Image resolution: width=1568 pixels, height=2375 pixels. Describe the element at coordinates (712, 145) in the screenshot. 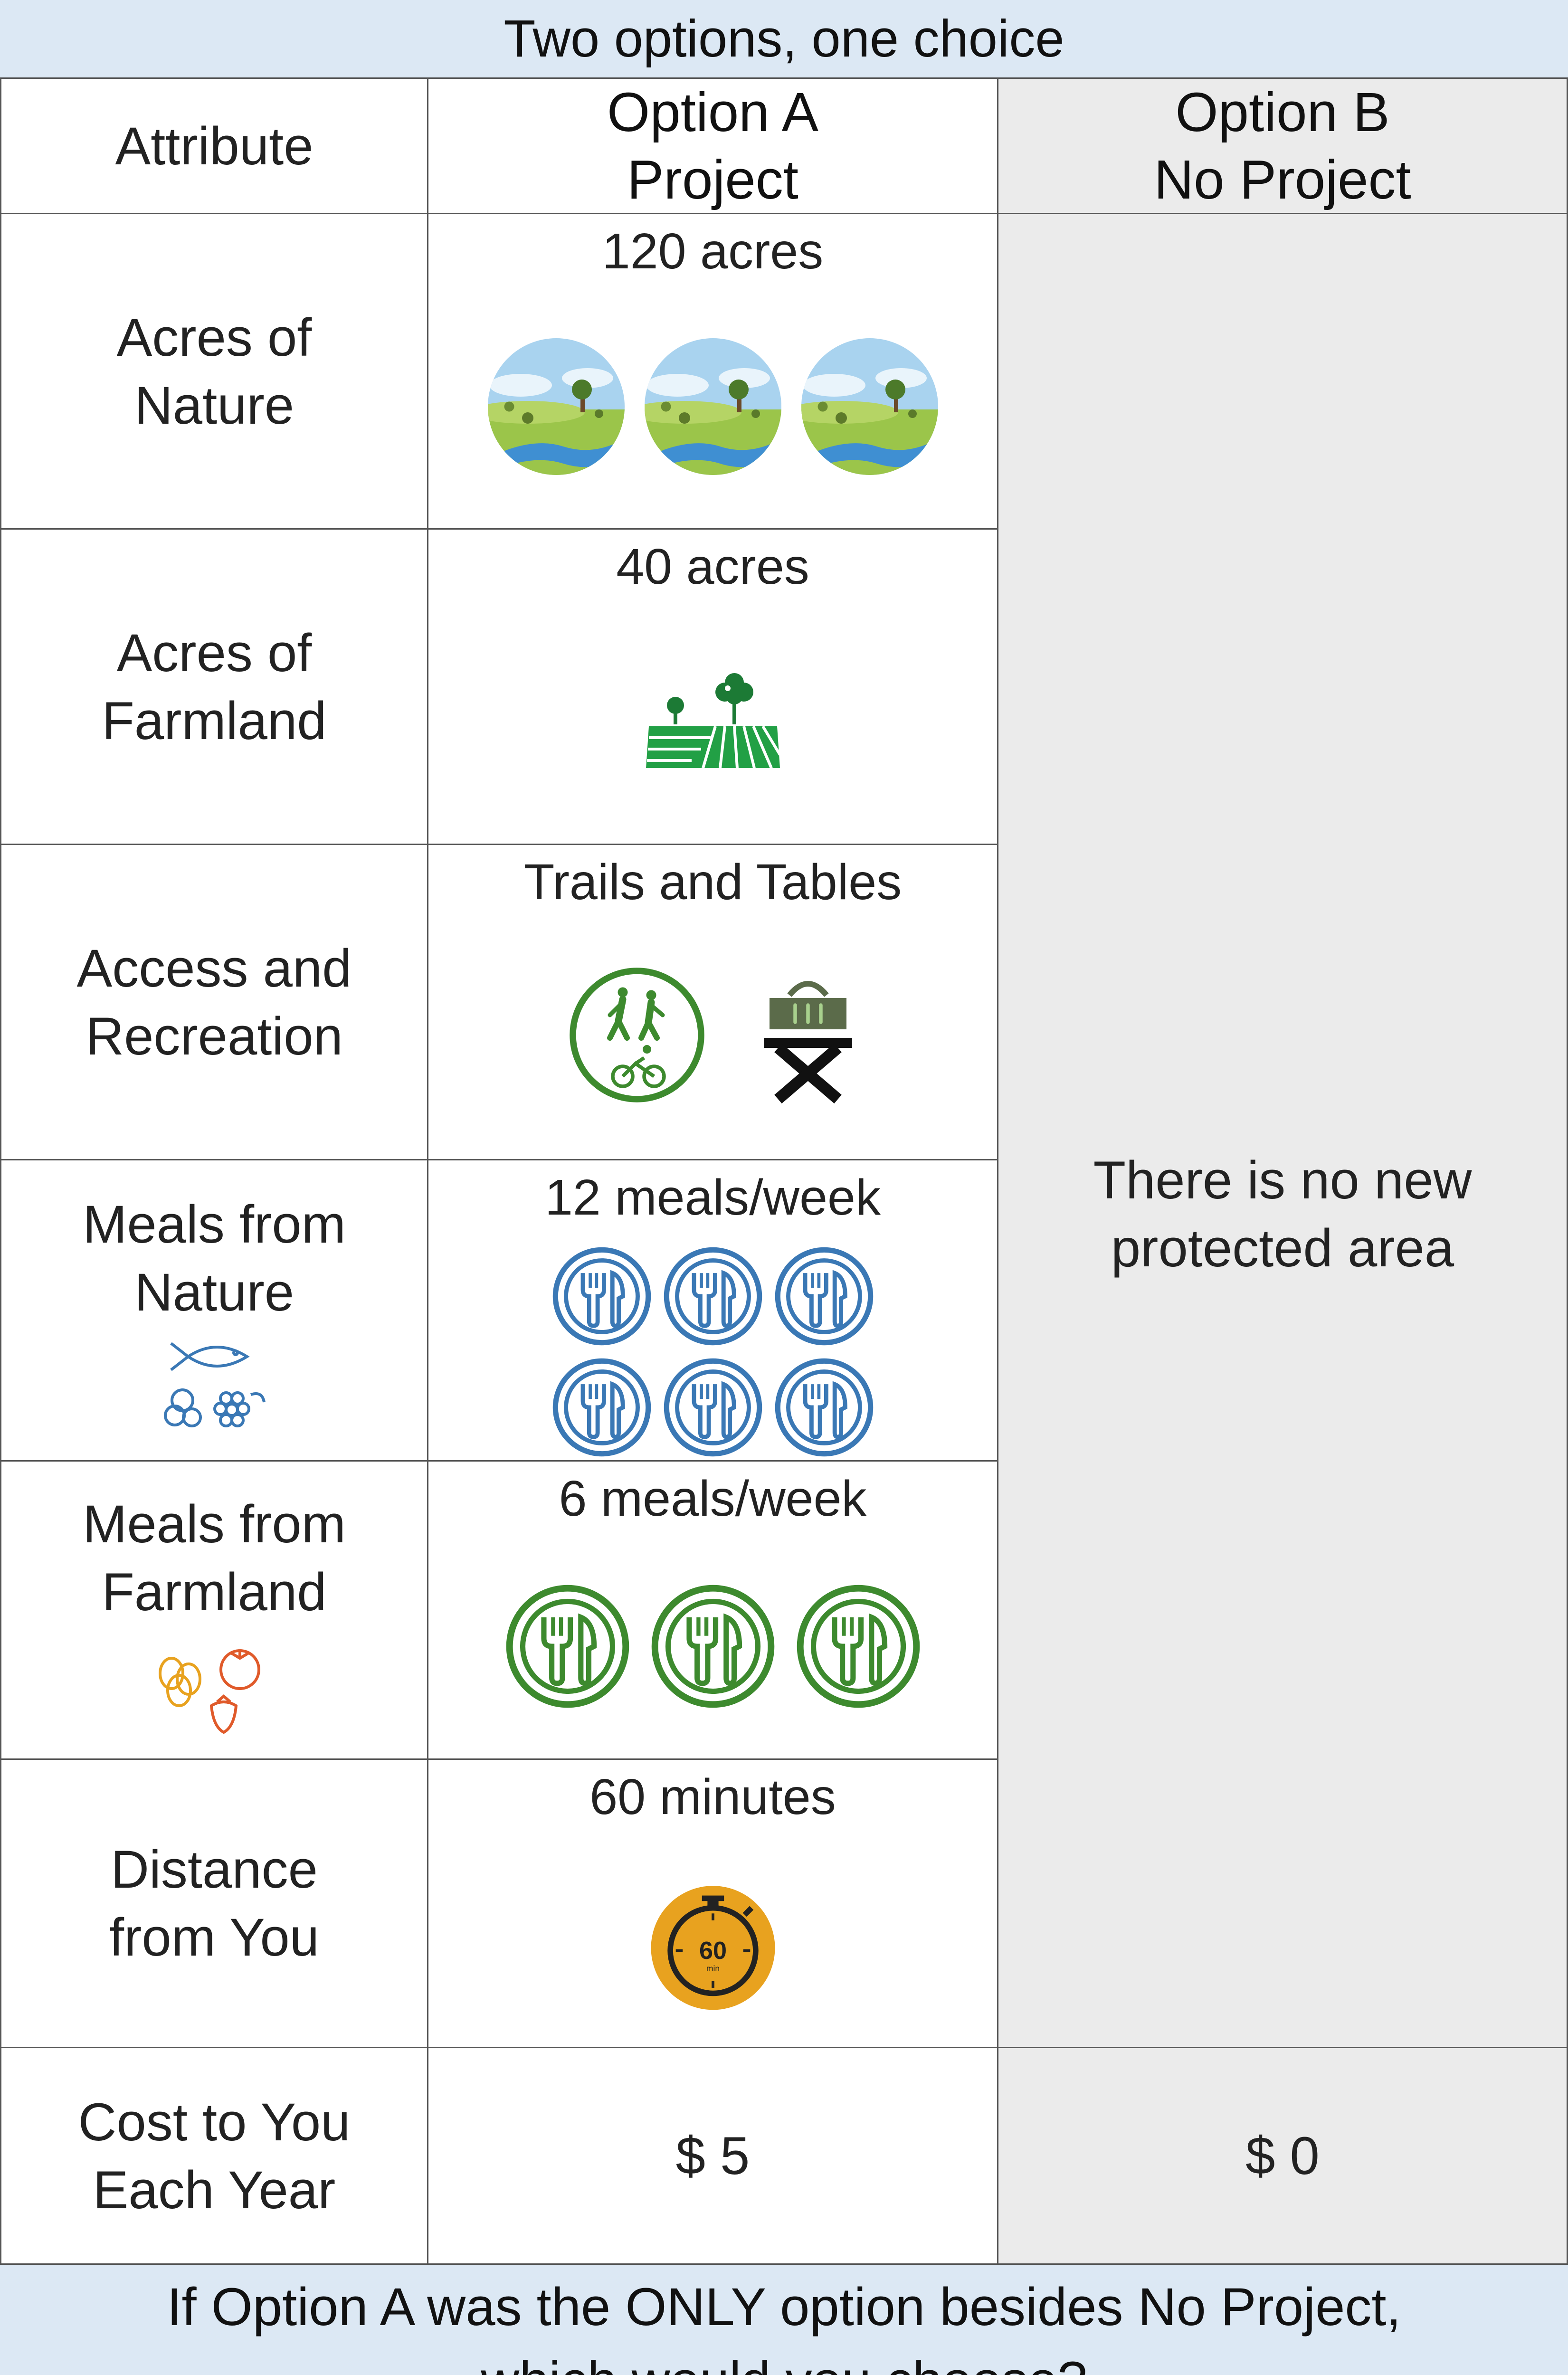

I see `column-header-option-a: Option A Project` at that location.